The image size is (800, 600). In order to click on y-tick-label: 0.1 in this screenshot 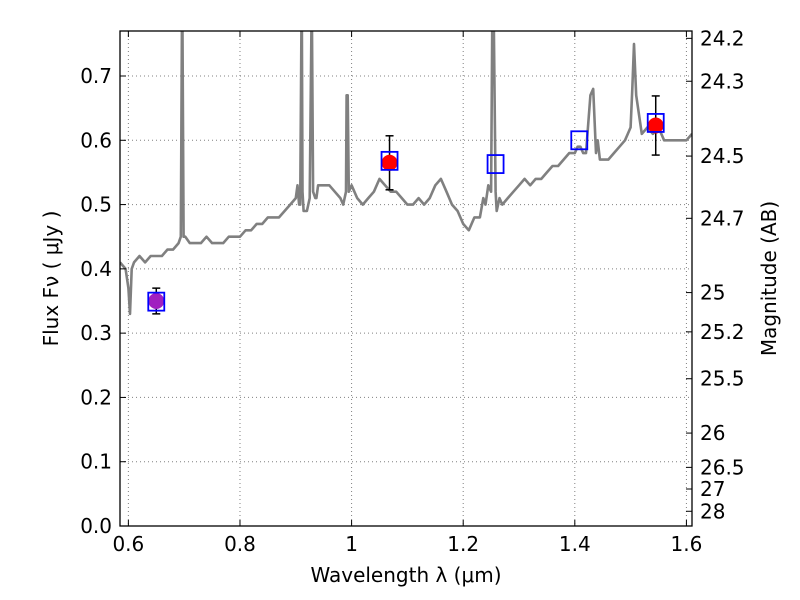, I will do `click(96, 462)`.